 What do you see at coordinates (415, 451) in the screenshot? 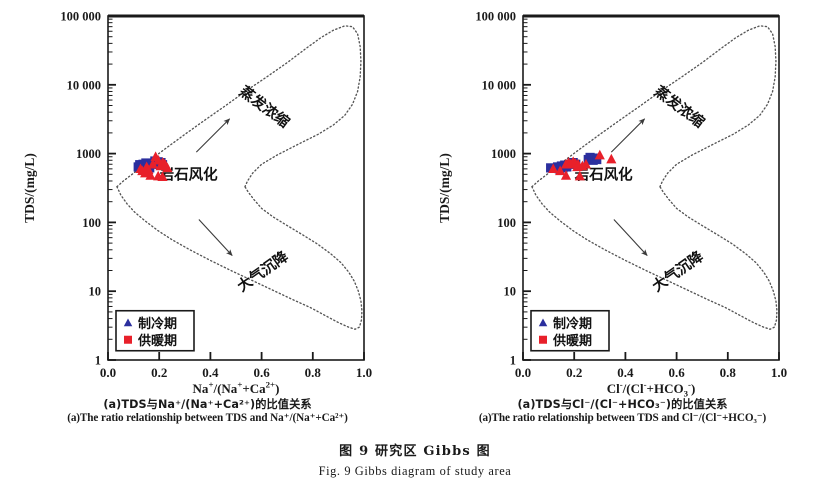
I see `figure-caption-cn: 图 9 研究区 Gibbs 图` at bounding box center [415, 451].